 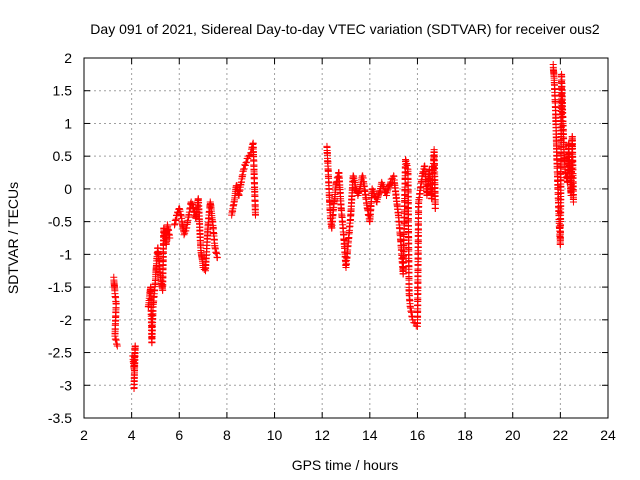 What do you see at coordinates (68, 58) in the screenshot?
I see `y-tick-label: 2` at bounding box center [68, 58].